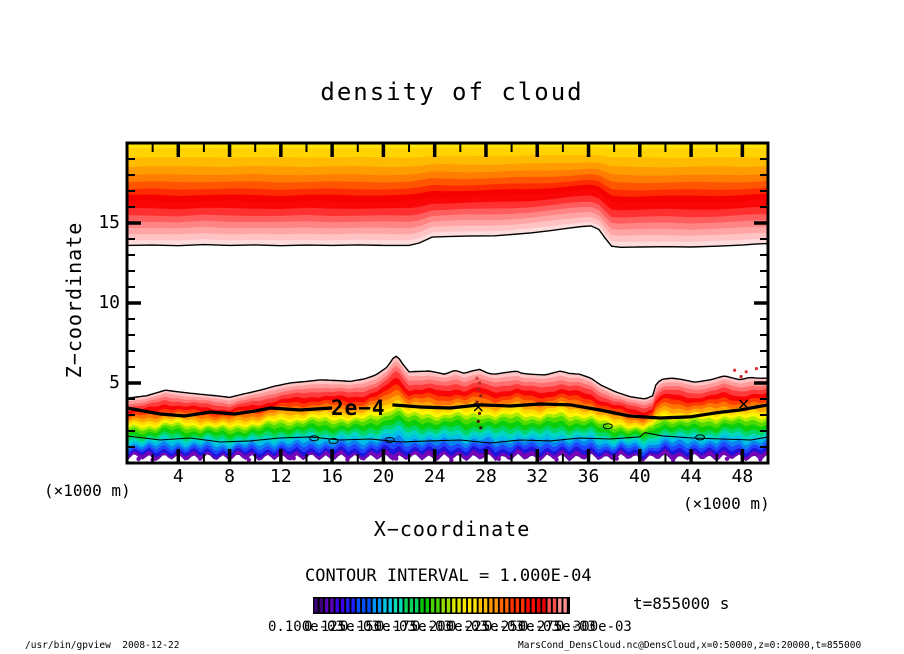 The width and height of the screenshot is (904, 654). I want to click on y-tick-label: 10, so click(109, 302).